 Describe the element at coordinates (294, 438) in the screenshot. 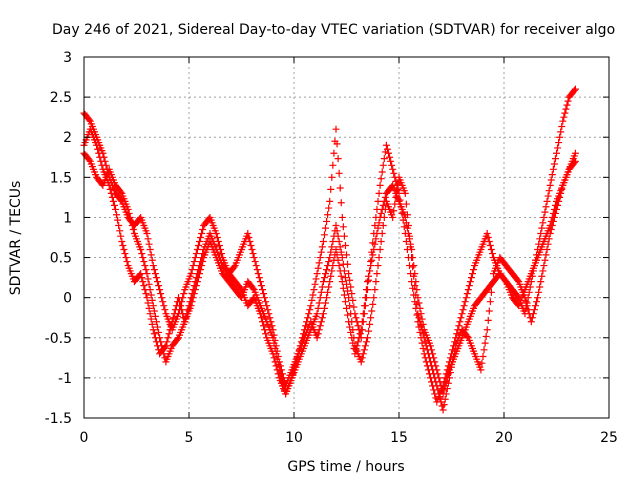

I see `x-tick-label: 10` at that location.